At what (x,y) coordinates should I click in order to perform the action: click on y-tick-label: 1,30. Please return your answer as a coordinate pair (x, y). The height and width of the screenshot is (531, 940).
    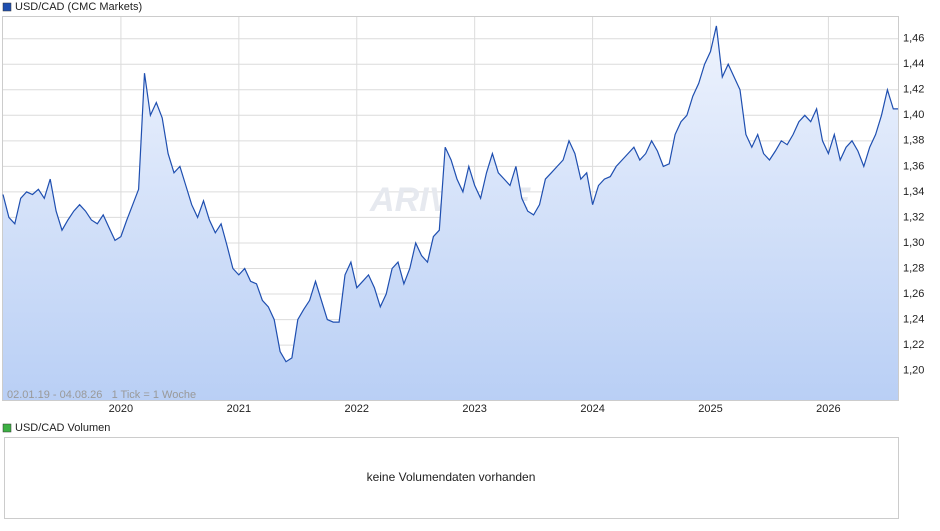
    Looking at the image, I should click on (913, 243).